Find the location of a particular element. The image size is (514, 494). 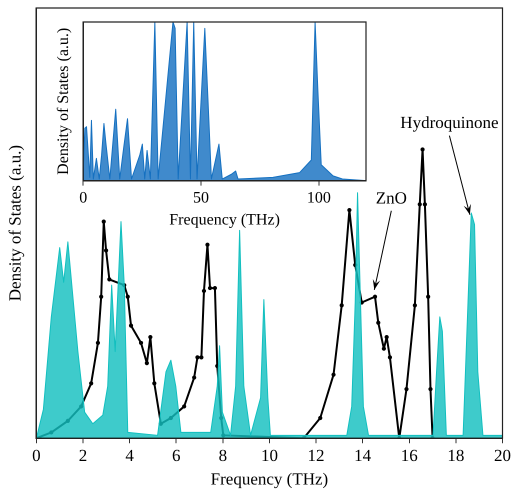

x-tick-label: 16 is located at coordinates (409, 455).